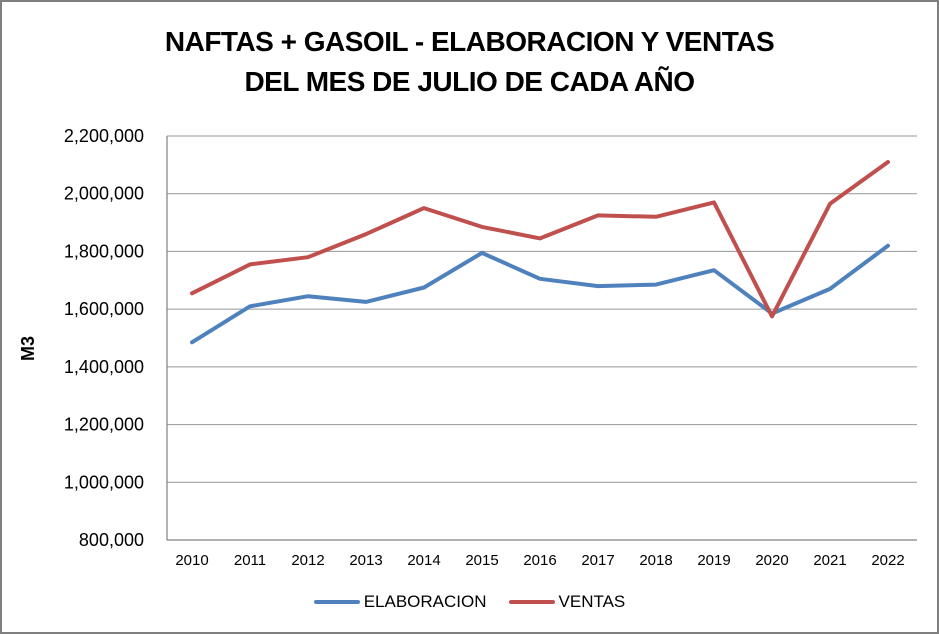 The height and width of the screenshot is (634, 939). Describe the element at coordinates (104, 425) in the screenshot. I see `y-tick-label: 1,200,000` at that location.